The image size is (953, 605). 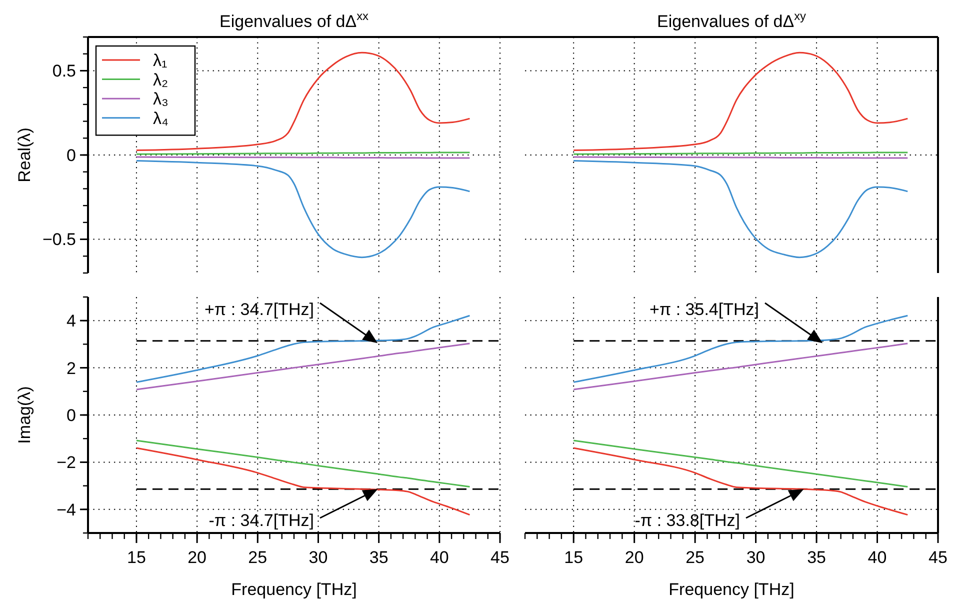 What do you see at coordinates (731, 20) in the screenshot?
I see `chart-title: Eigenvalues of dΔ$^{xy}$` at bounding box center [731, 20].